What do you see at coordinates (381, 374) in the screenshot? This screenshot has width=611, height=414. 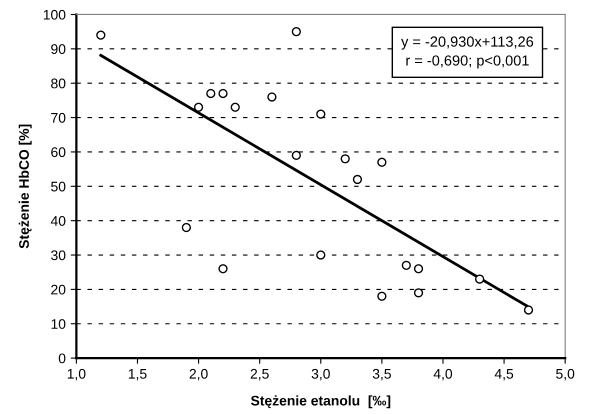 I see `x-tick-label: 3,5` at bounding box center [381, 374].